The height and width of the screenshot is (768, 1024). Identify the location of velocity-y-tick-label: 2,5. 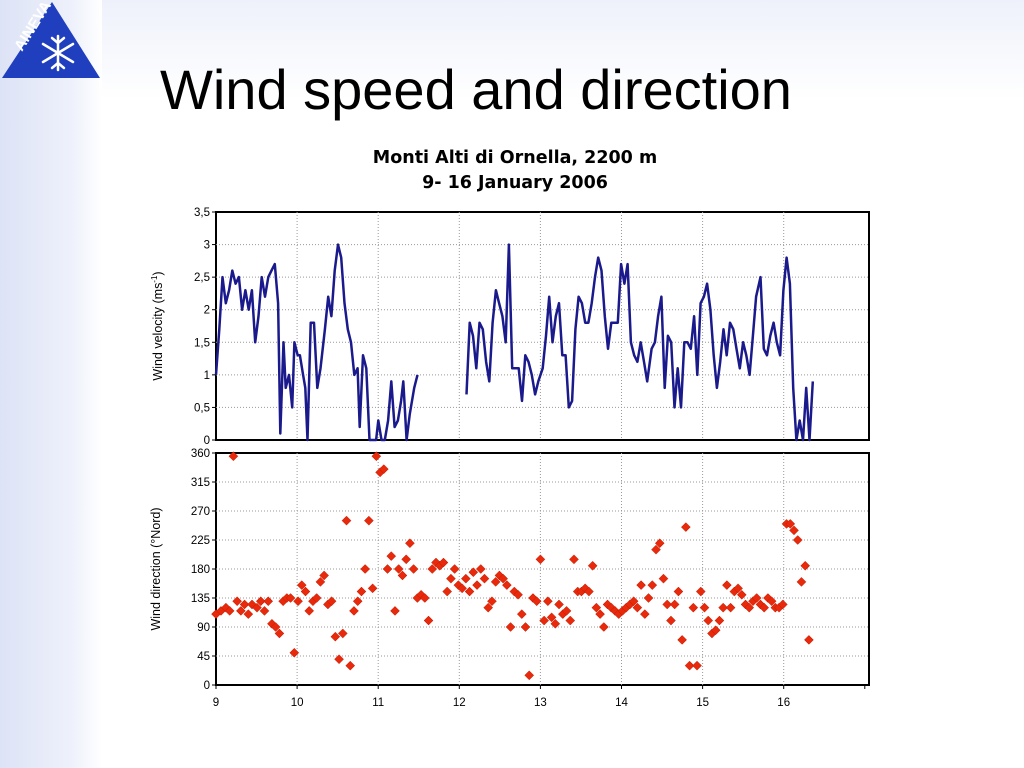
(202, 278).